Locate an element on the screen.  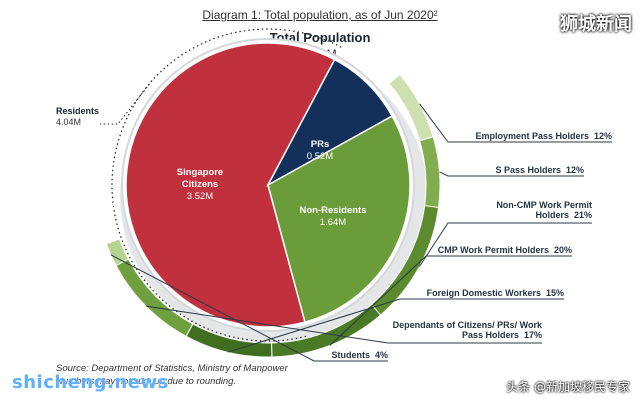
breakdown-name: CMP Work Permit Holders is located at coordinates (495, 250).